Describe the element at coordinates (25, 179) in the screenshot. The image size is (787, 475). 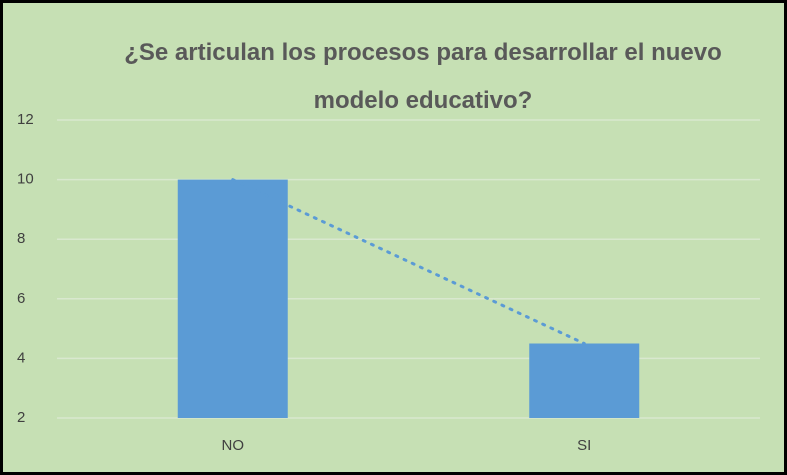
I see `y-tick-label: 10` at that location.